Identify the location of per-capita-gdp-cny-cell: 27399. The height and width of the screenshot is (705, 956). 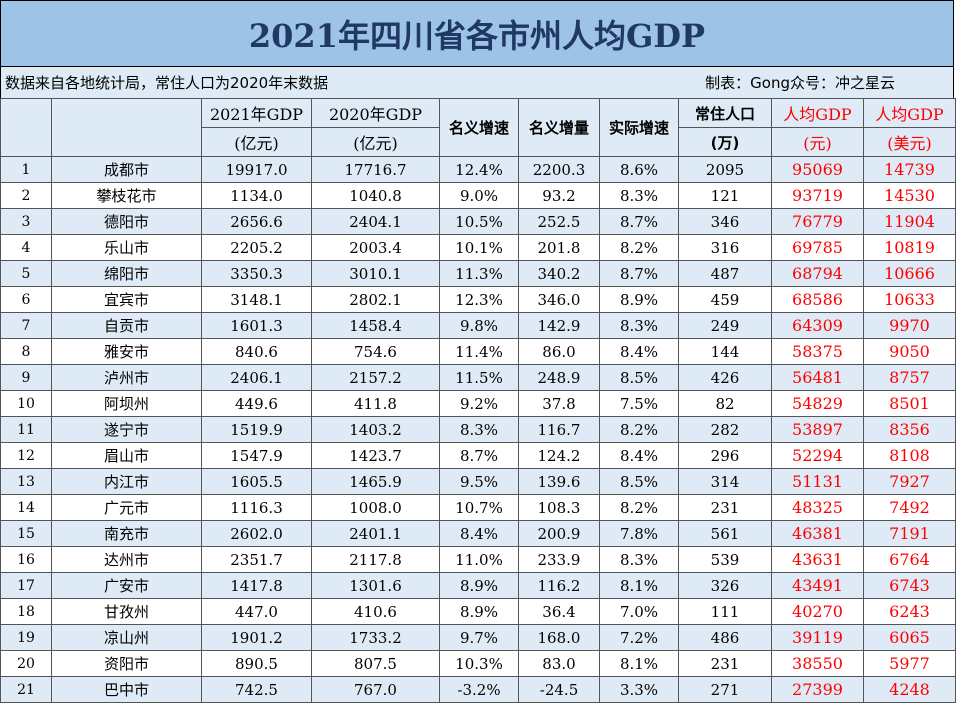
(817, 689).